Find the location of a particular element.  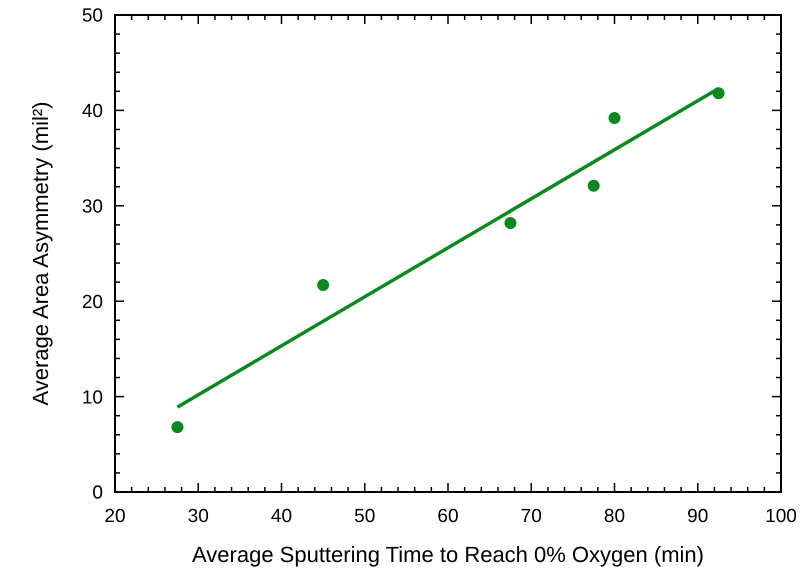

x-tick-label: 80 is located at coordinates (615, 516).